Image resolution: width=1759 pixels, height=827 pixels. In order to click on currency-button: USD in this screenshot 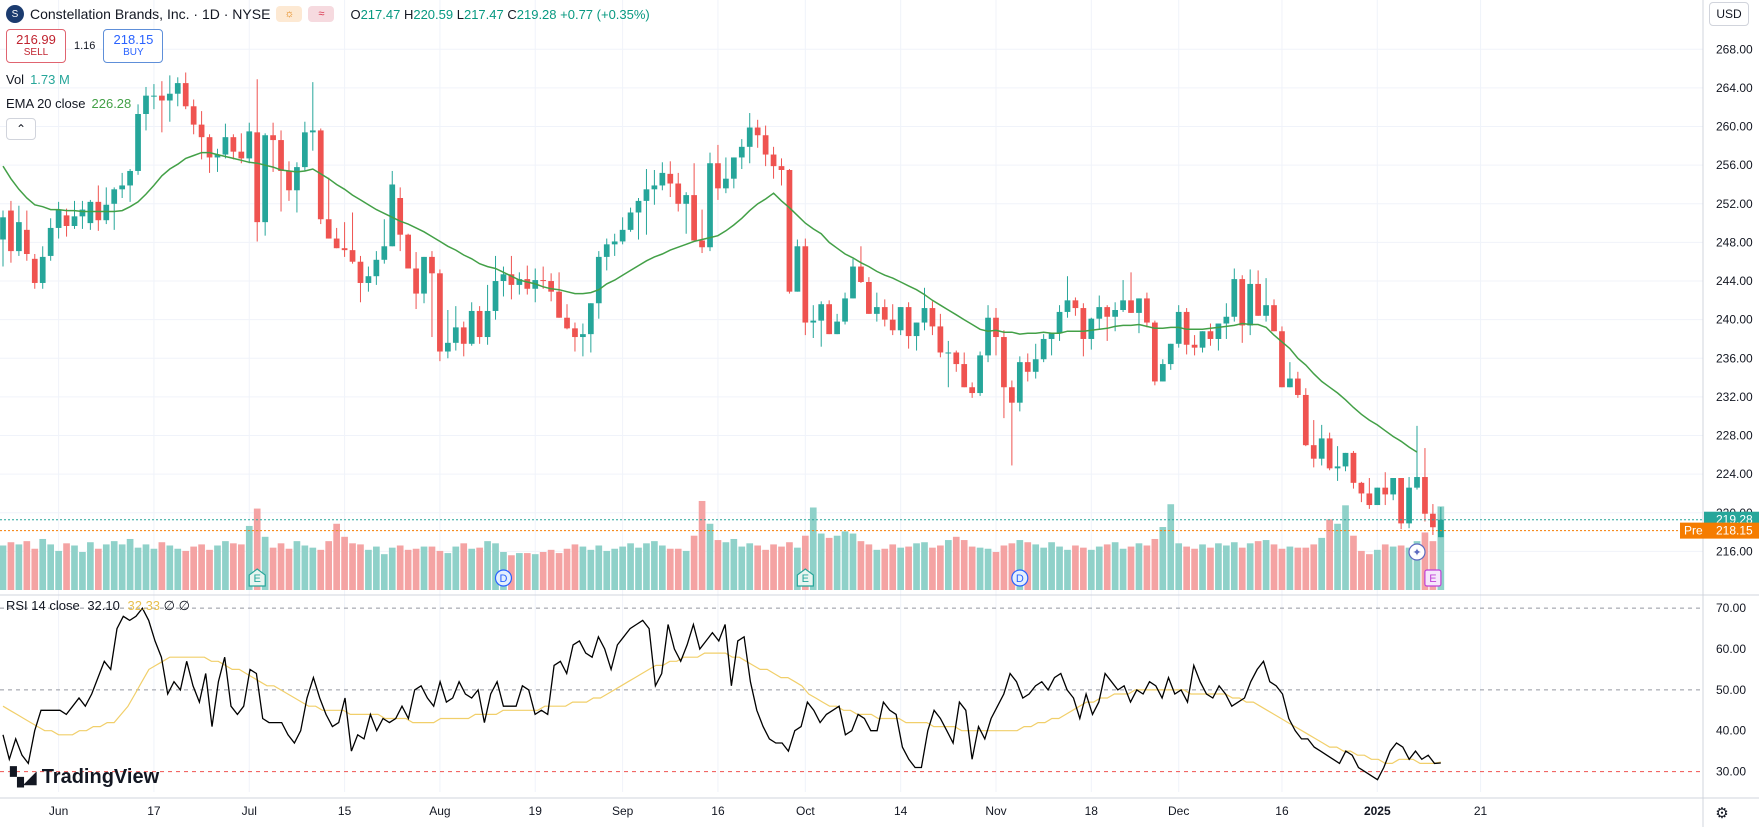, I will do `click(1729, 14)`.